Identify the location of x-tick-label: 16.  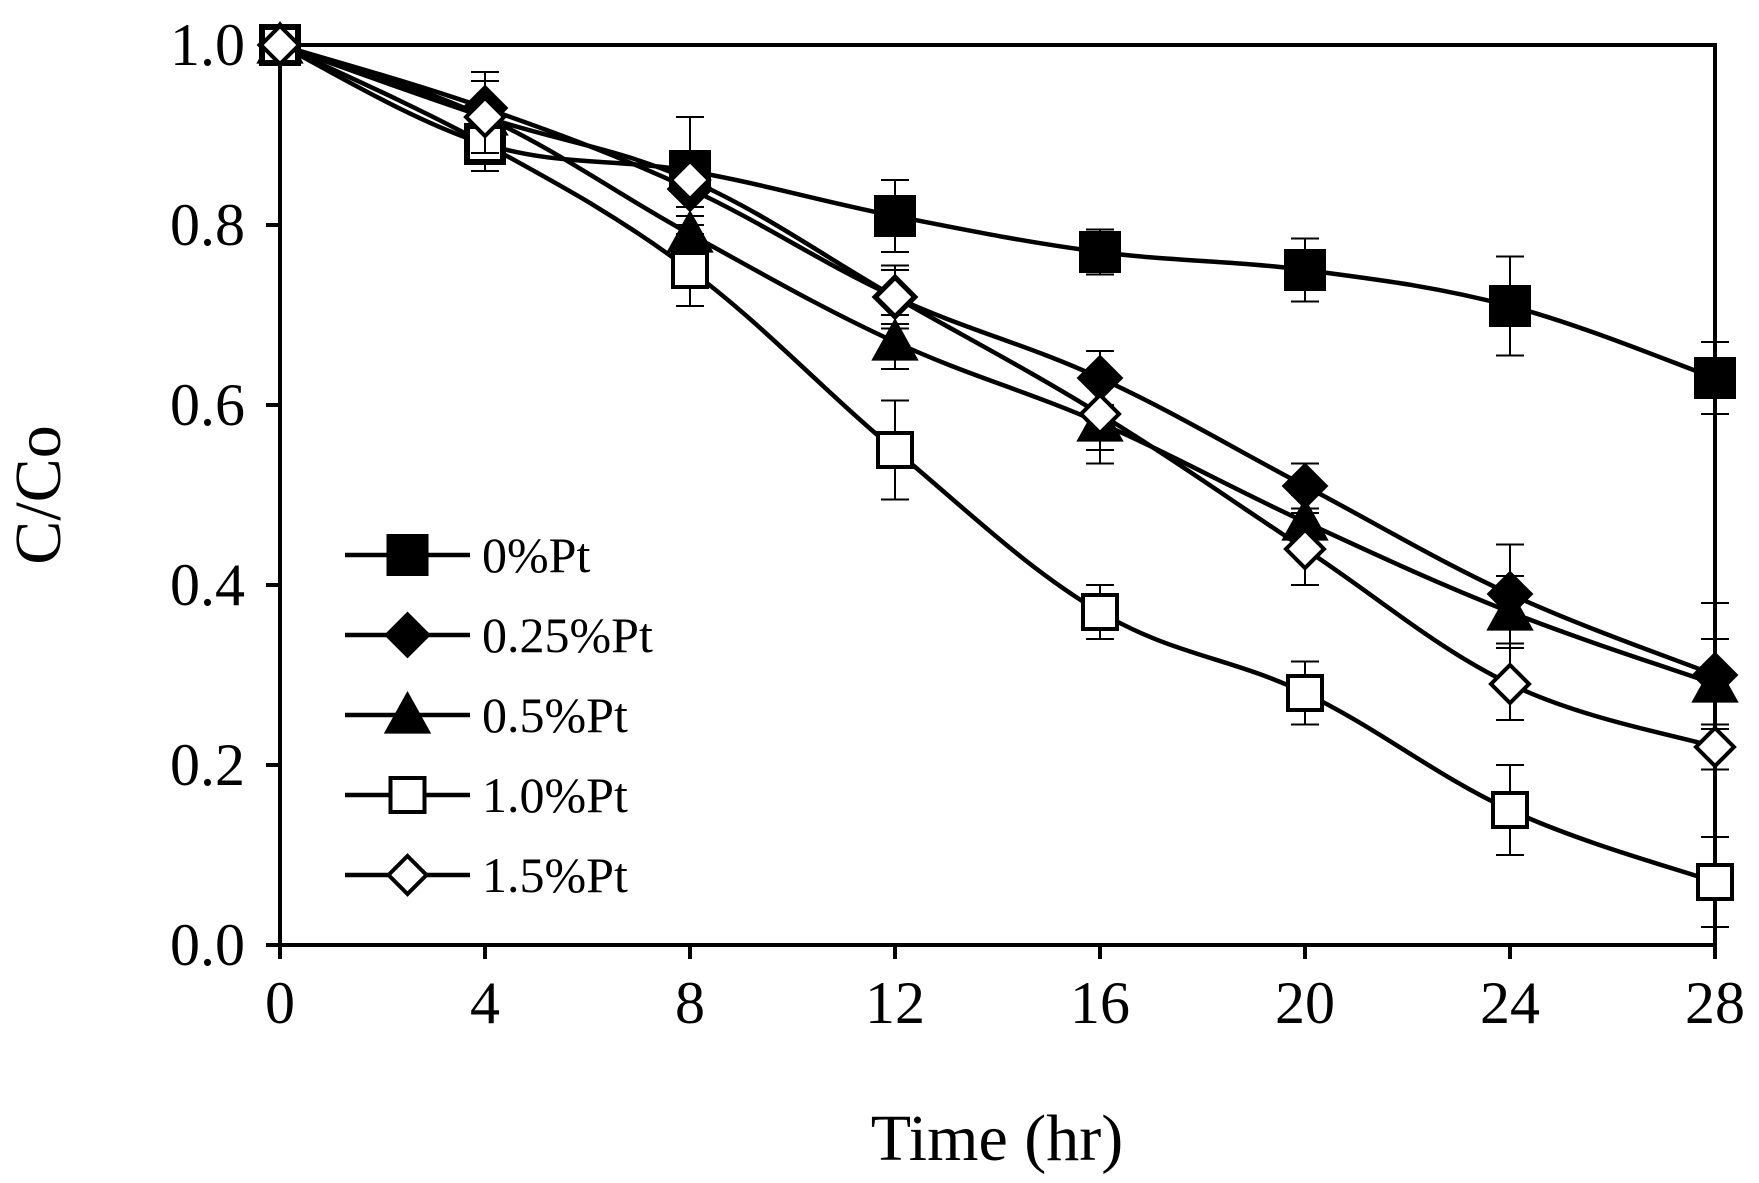
(1100, 1003).